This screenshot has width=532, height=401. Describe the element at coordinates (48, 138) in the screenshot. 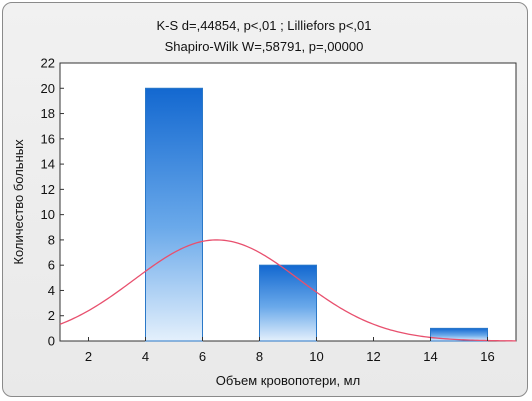

I see `y-tick-label: 16` at that location.